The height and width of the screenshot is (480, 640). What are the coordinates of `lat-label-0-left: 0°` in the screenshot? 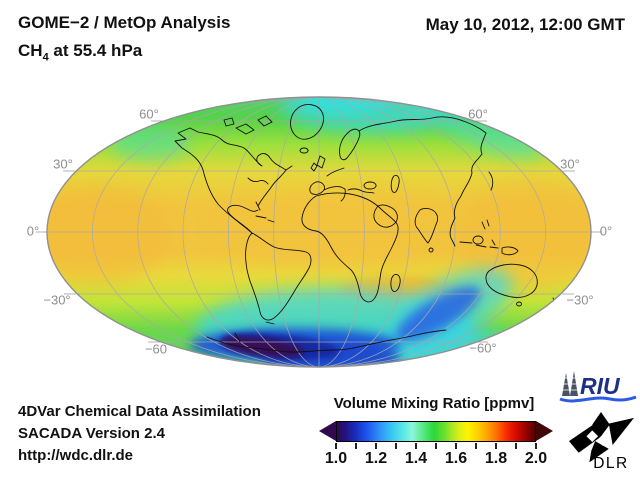 It's located at (33, 231).